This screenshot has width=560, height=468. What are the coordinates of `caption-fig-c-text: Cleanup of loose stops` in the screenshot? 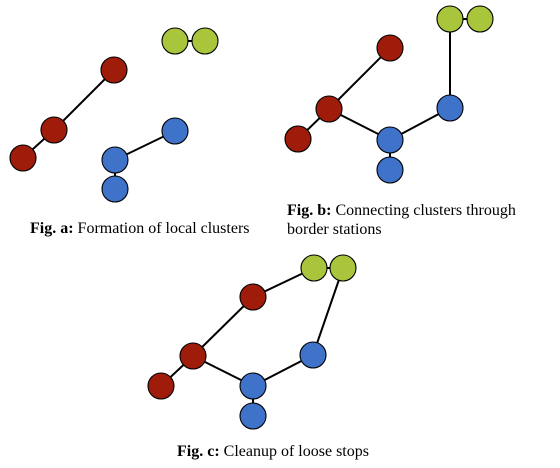 It's located at (296, 451).